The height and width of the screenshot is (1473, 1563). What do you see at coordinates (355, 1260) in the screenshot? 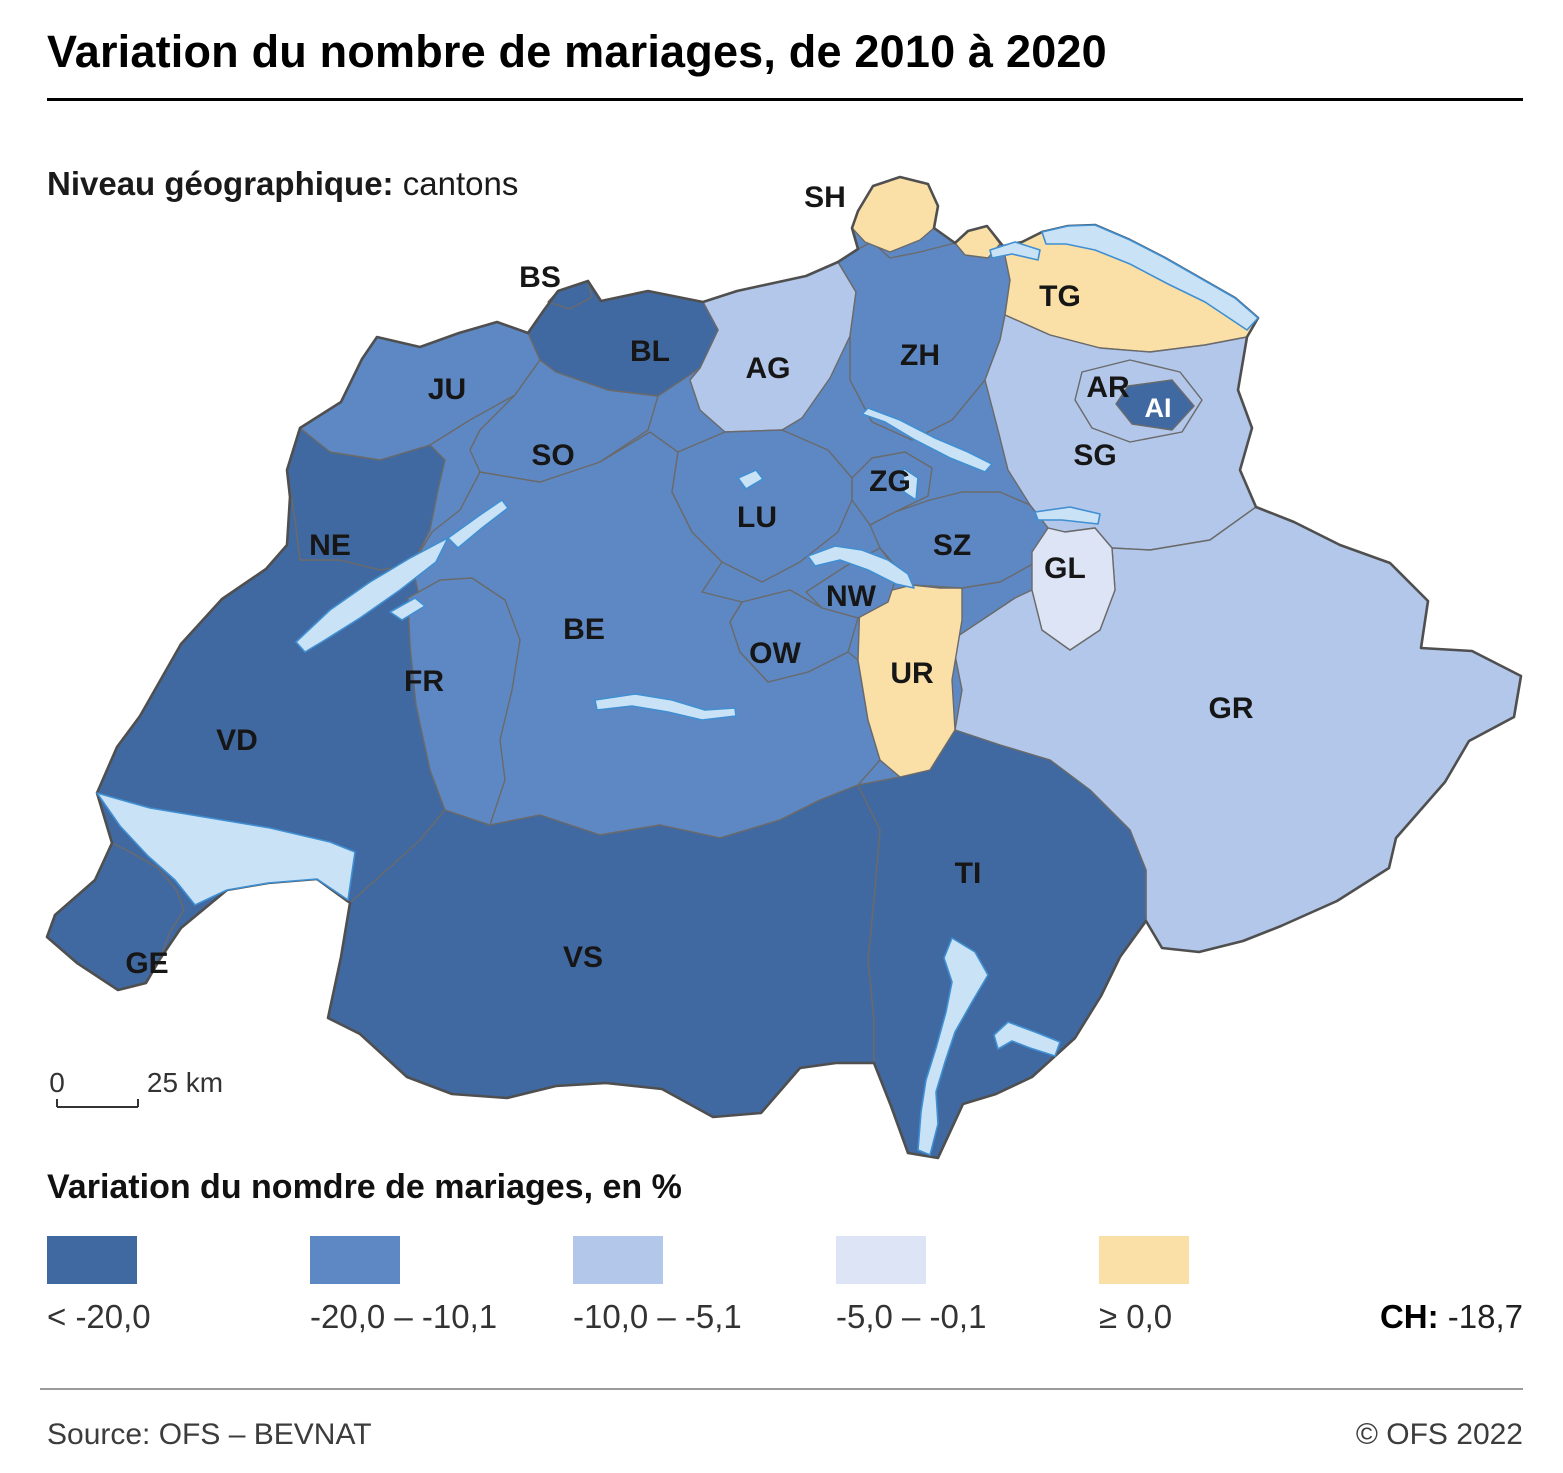
I see `legend-swatch-medium-blue` at bounding box center [355, 1260].